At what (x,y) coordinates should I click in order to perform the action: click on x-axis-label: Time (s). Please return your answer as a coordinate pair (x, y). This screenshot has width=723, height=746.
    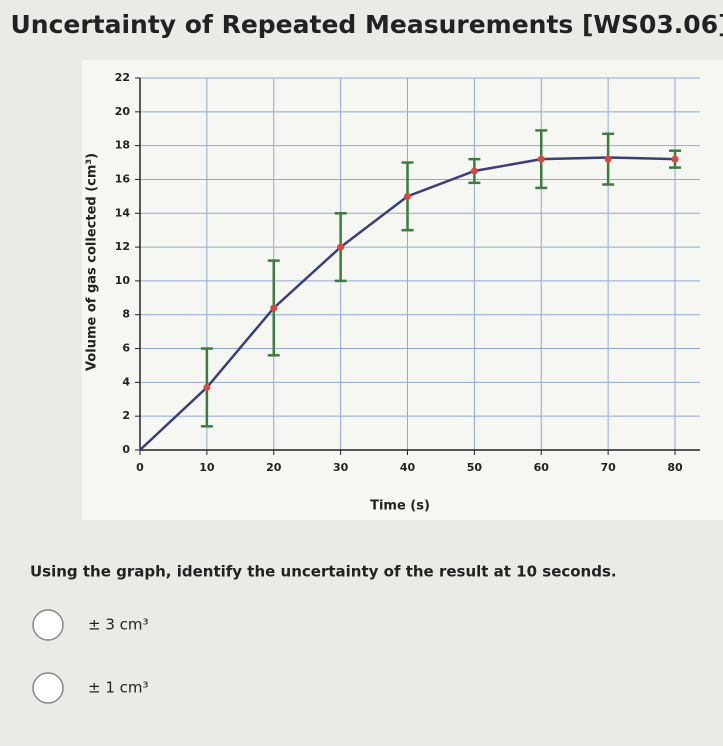
    Looking at the image, I should click on (400, 506).